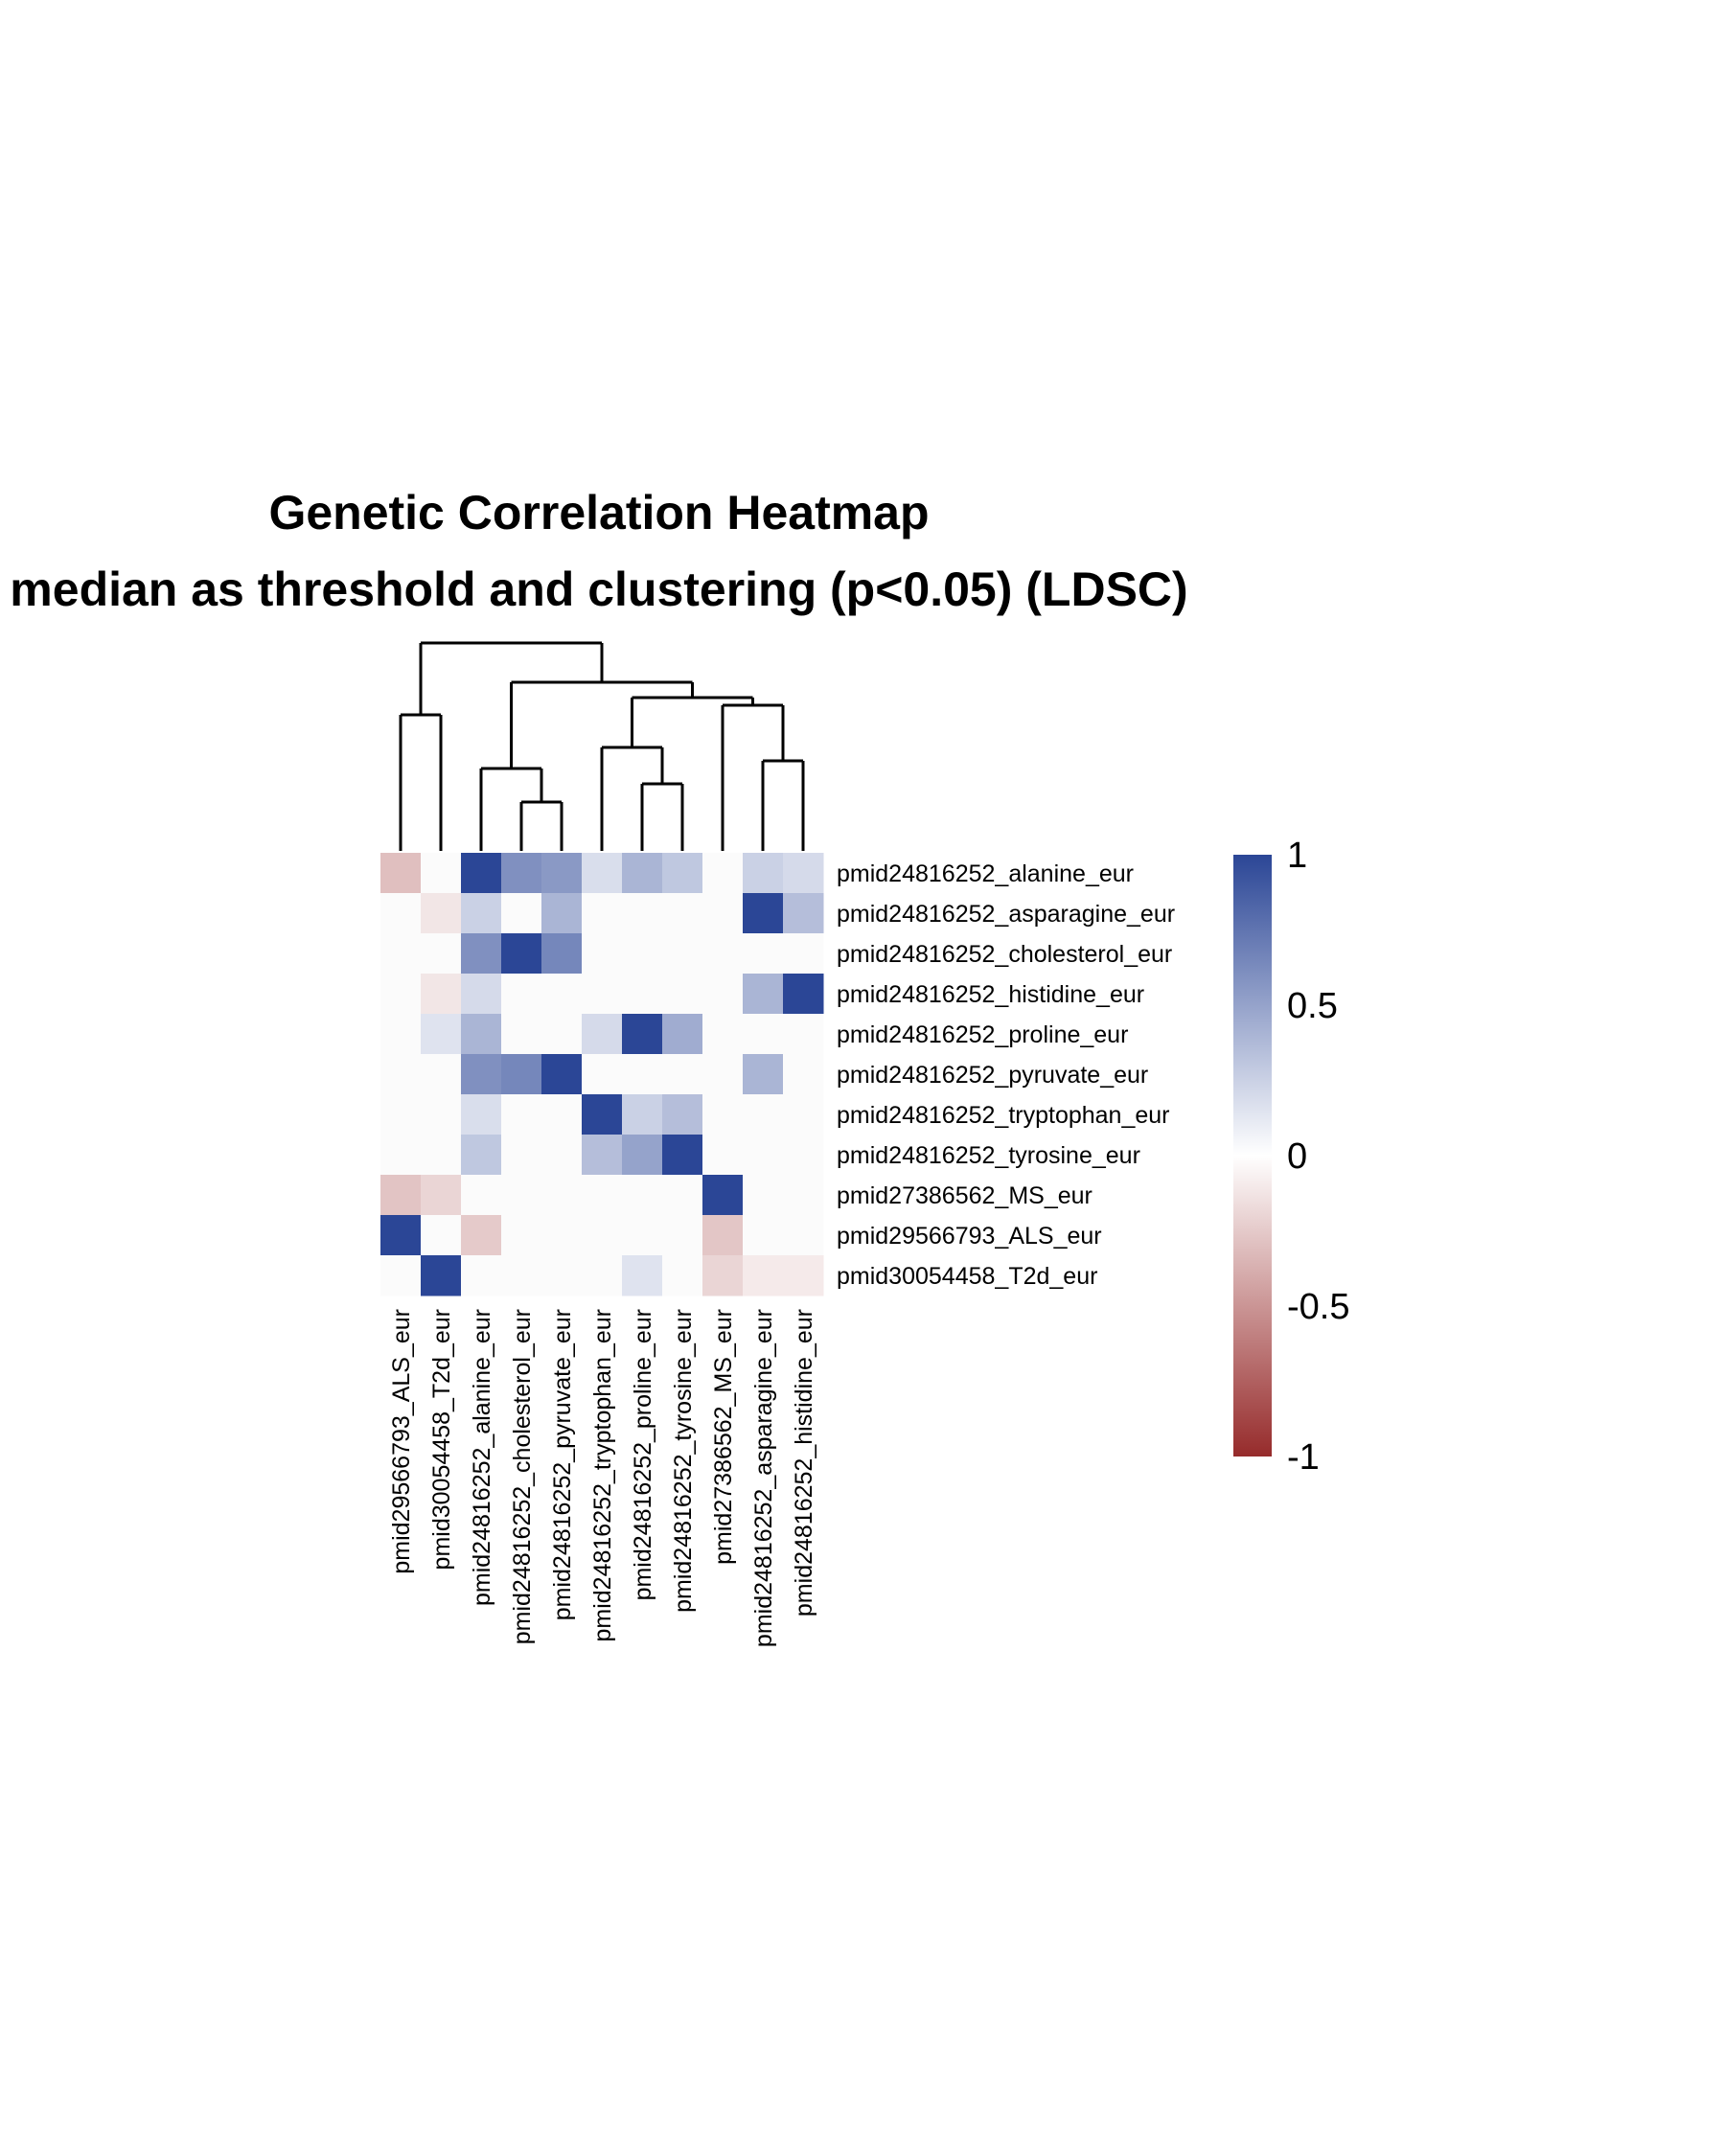 The width and height of the screenshot is (1725, 2156). Describe the element at coordinates (441, 1439) in the screenshot. I see `column-label: pmid30054458_T2d_eur` at that location.